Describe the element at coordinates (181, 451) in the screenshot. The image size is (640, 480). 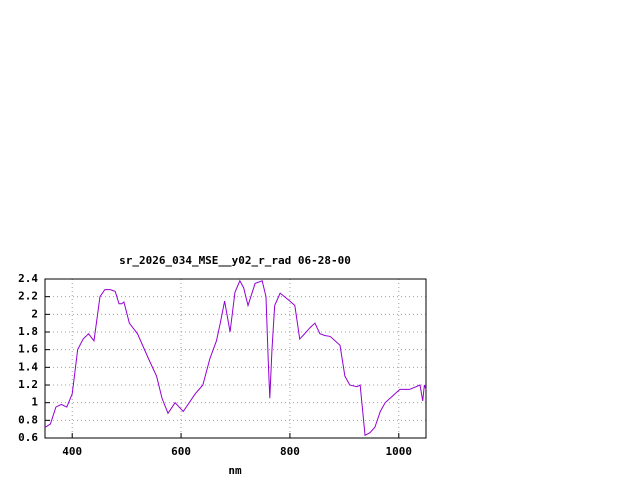
I see `x-tick-label: 600` at that location.